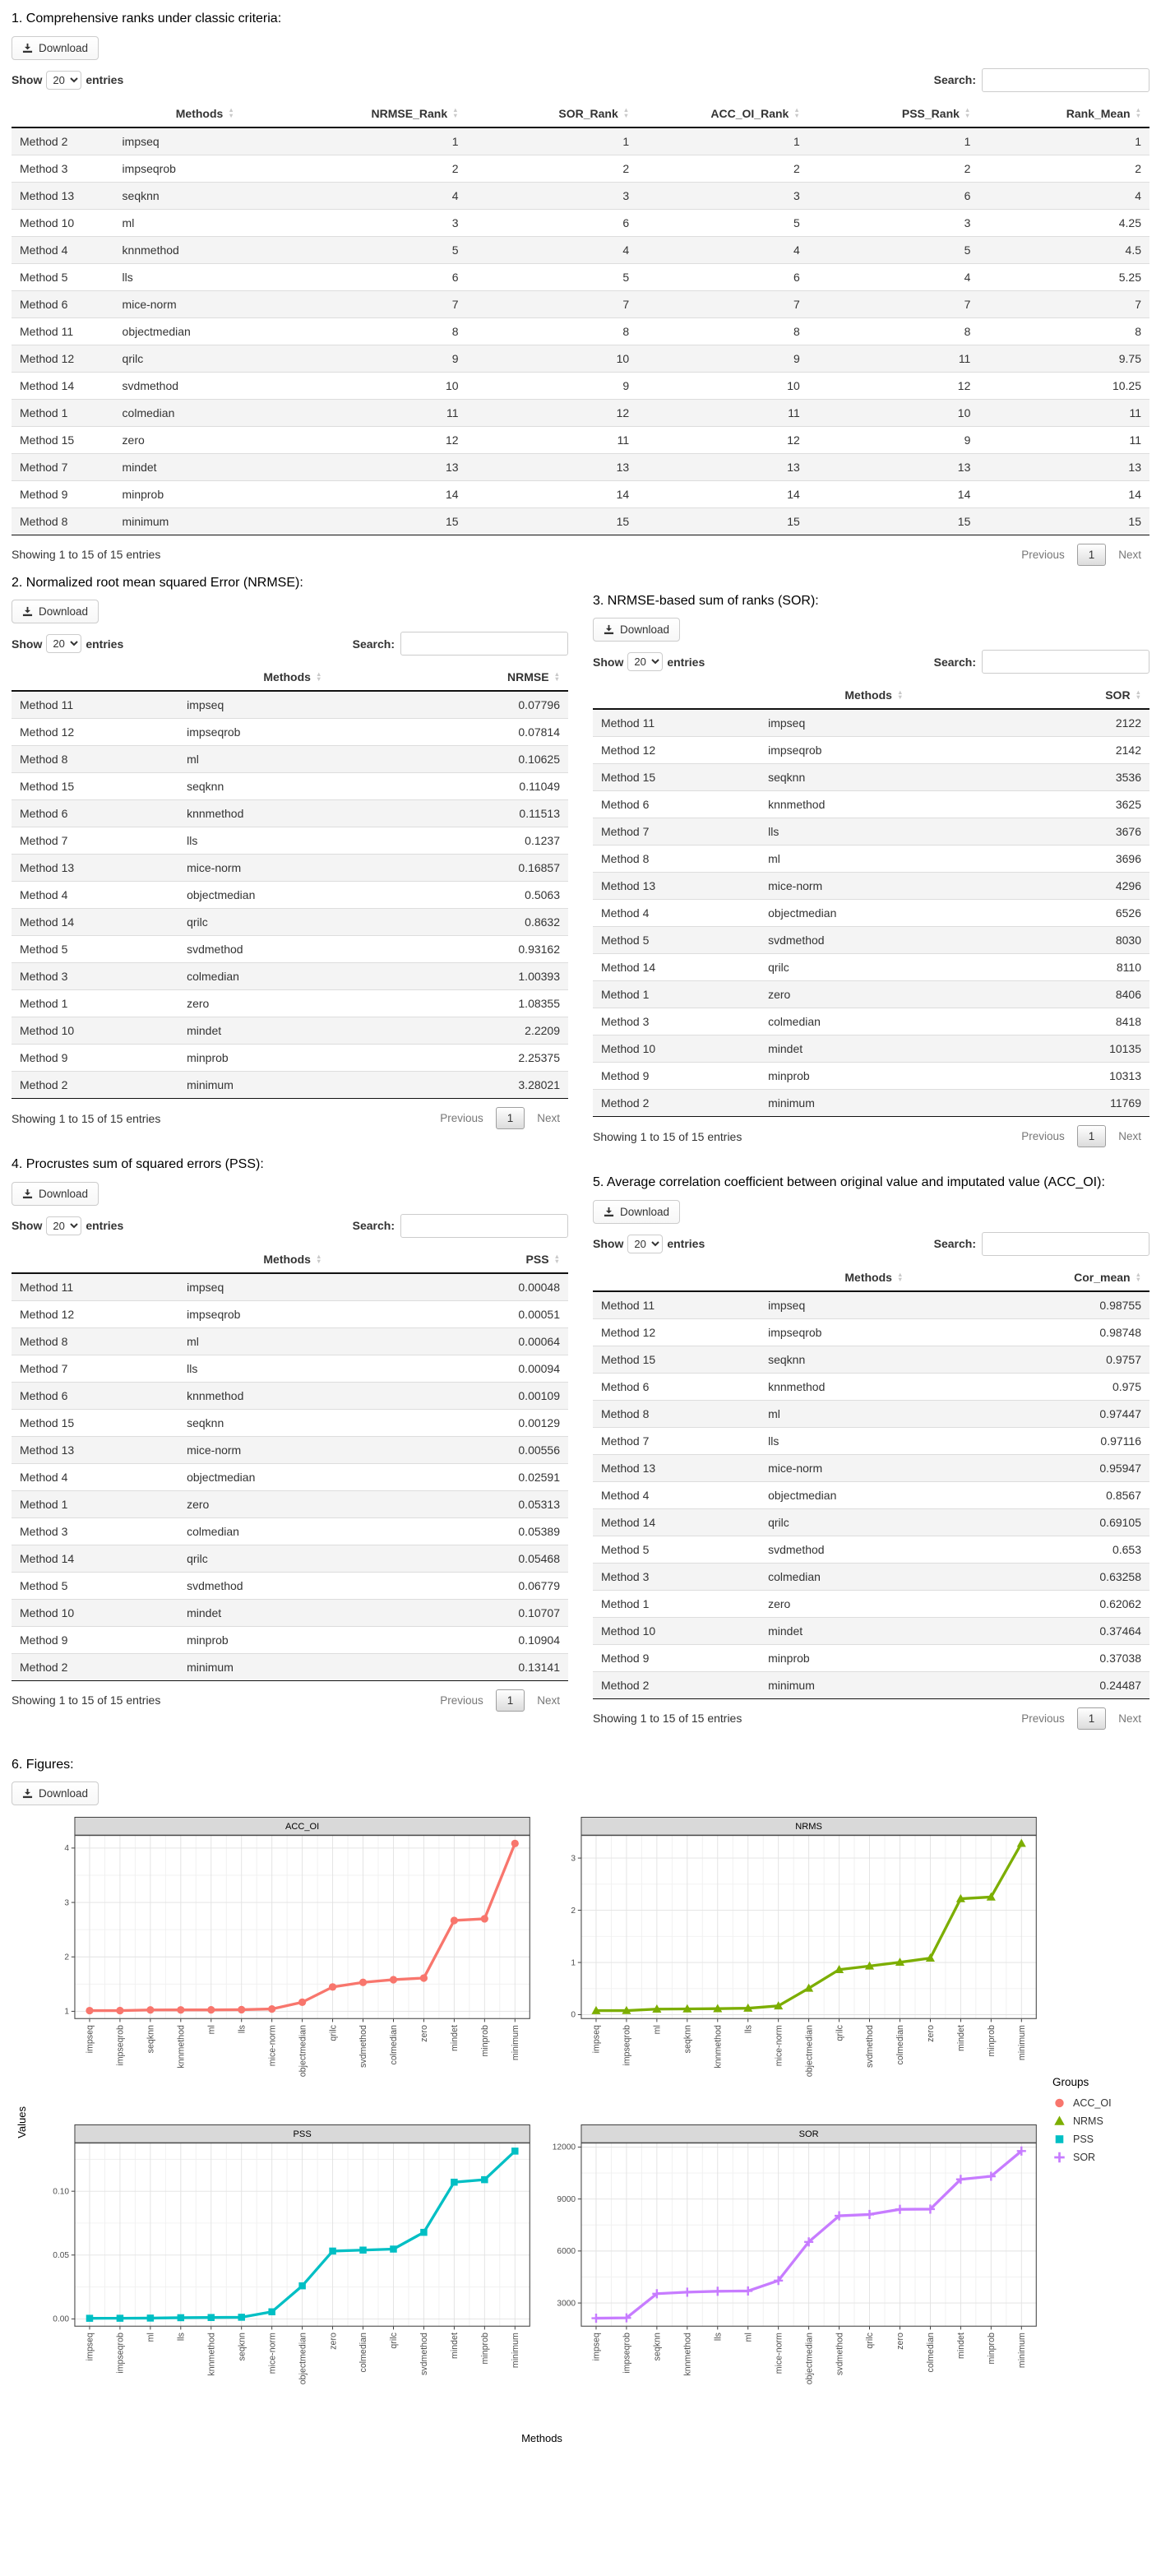  Describe the element at coordinates (1120, 1305) in the screenshot. I see `value-cell: 0.98755` at that location.